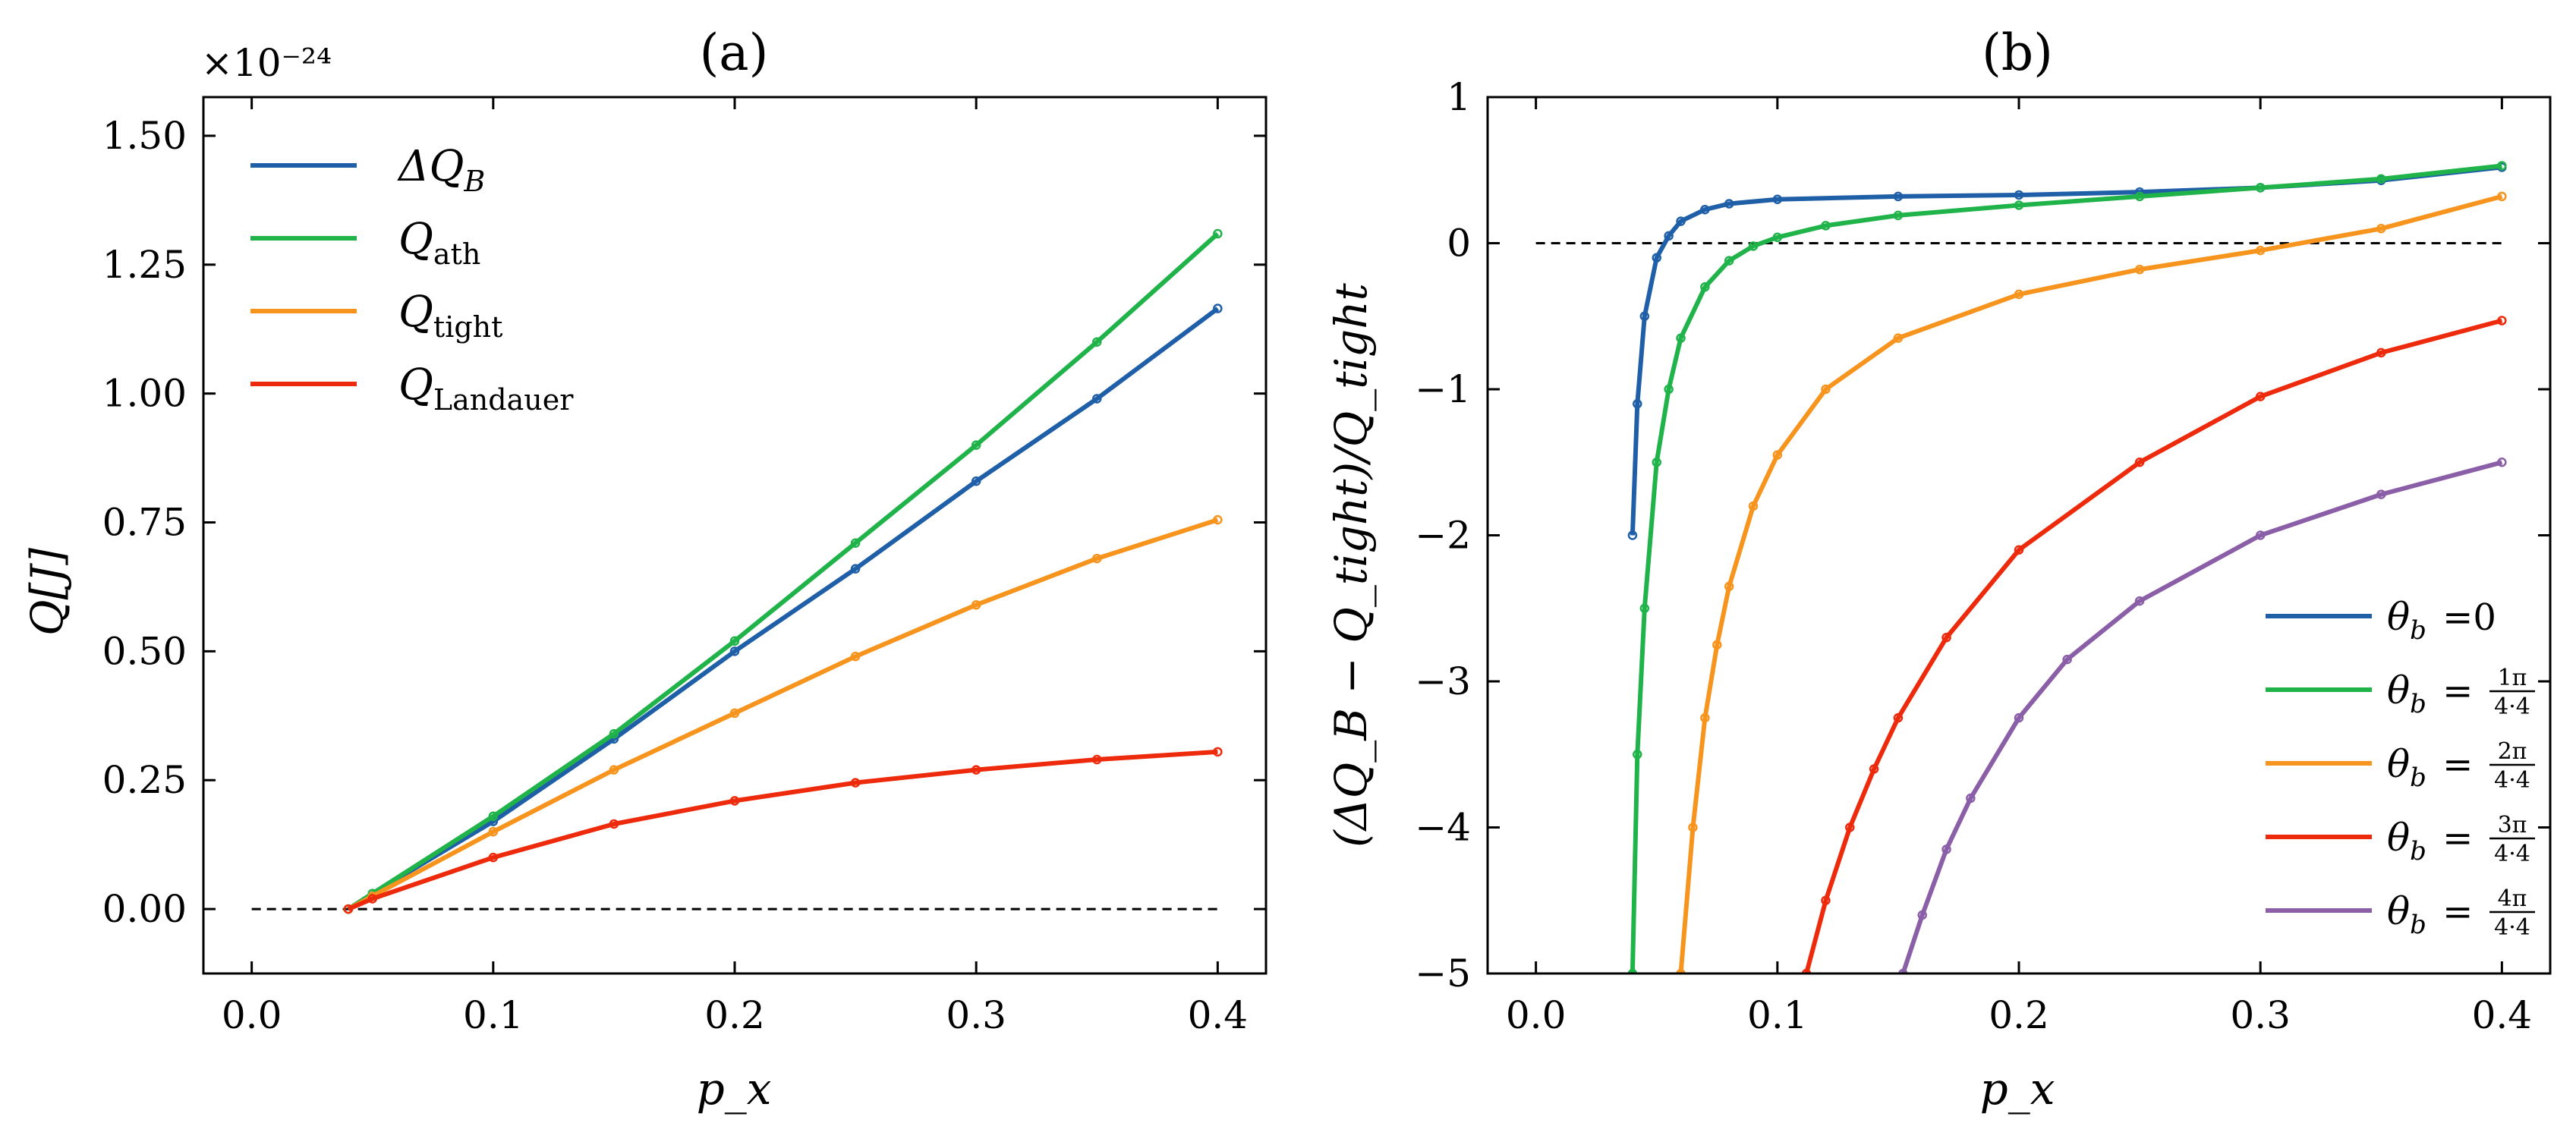 The width and height of the screenshot is (2576, 1126). Describe the element at coordinates (2512, 751) in the screenshot. I see `legend-frac-num: 2π` at that location.